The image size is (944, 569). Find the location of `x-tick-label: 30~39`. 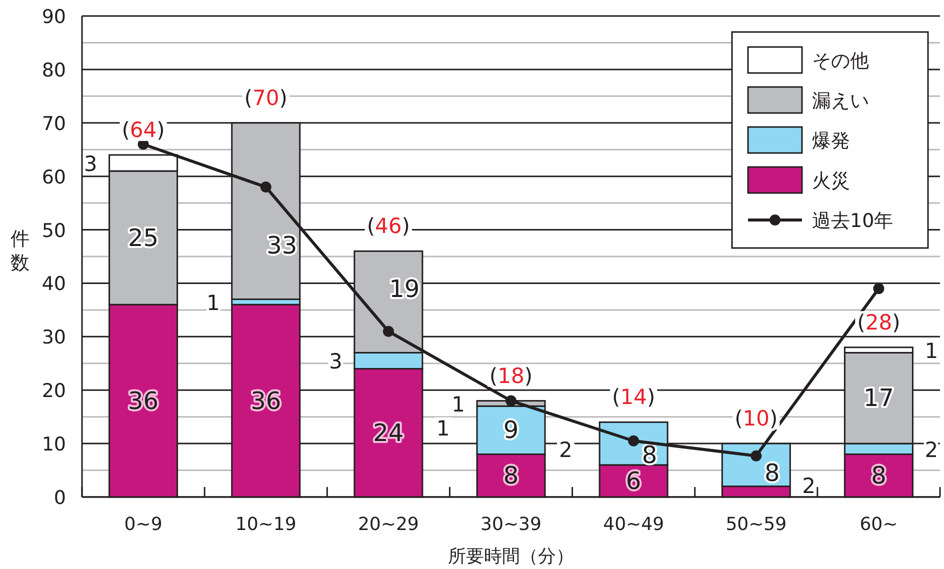

x-tick-label: 30~39 is located at coordinates (511, 524).